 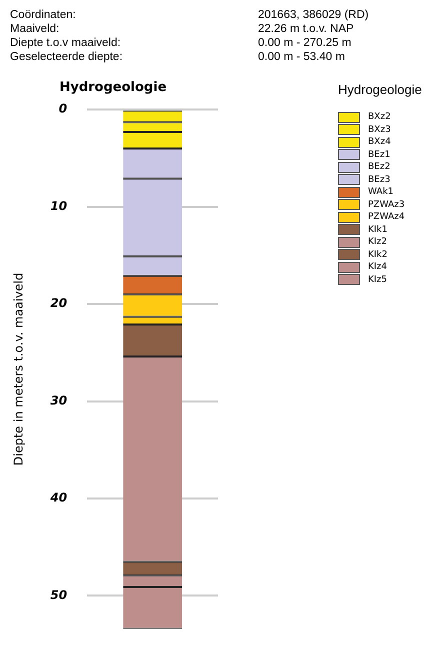 I want to click on legend-label: WAk1, so click(x=381, y=192).